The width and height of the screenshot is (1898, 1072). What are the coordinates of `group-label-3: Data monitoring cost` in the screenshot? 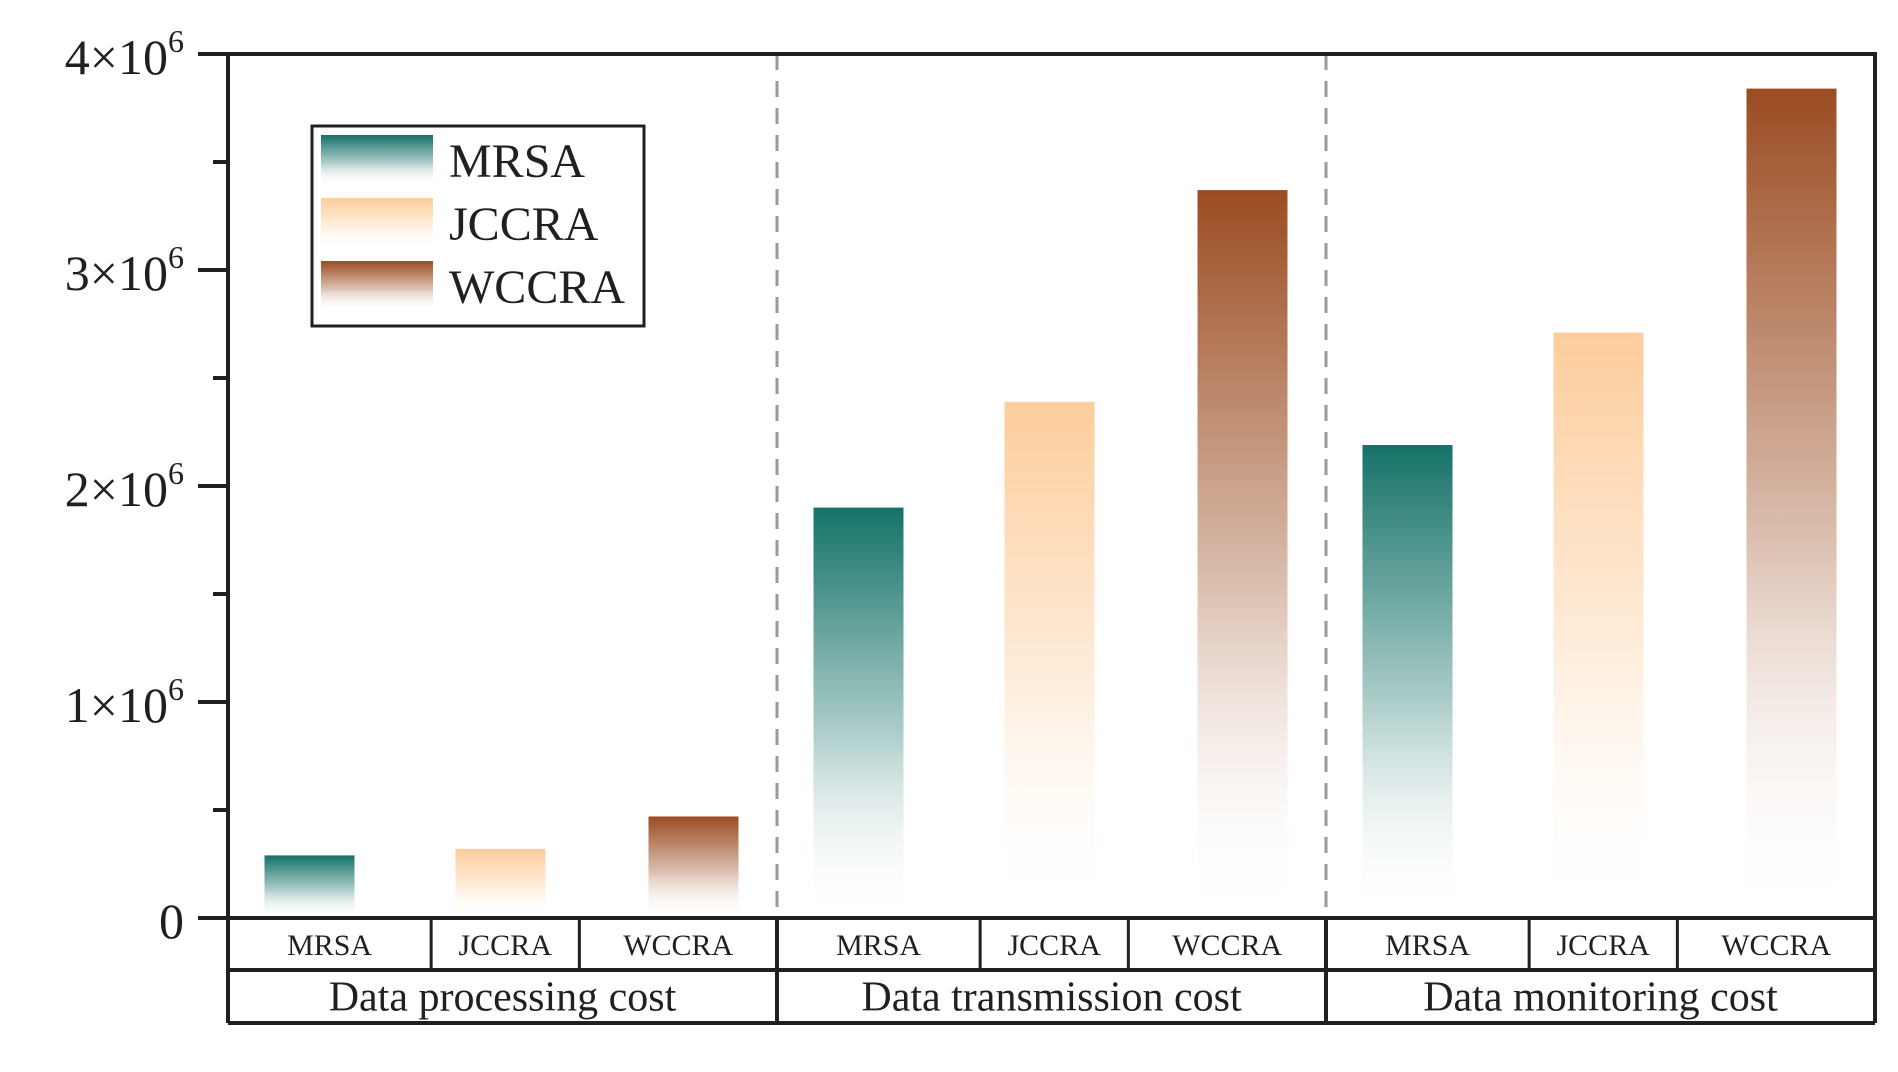 It's located at (1600, 998).